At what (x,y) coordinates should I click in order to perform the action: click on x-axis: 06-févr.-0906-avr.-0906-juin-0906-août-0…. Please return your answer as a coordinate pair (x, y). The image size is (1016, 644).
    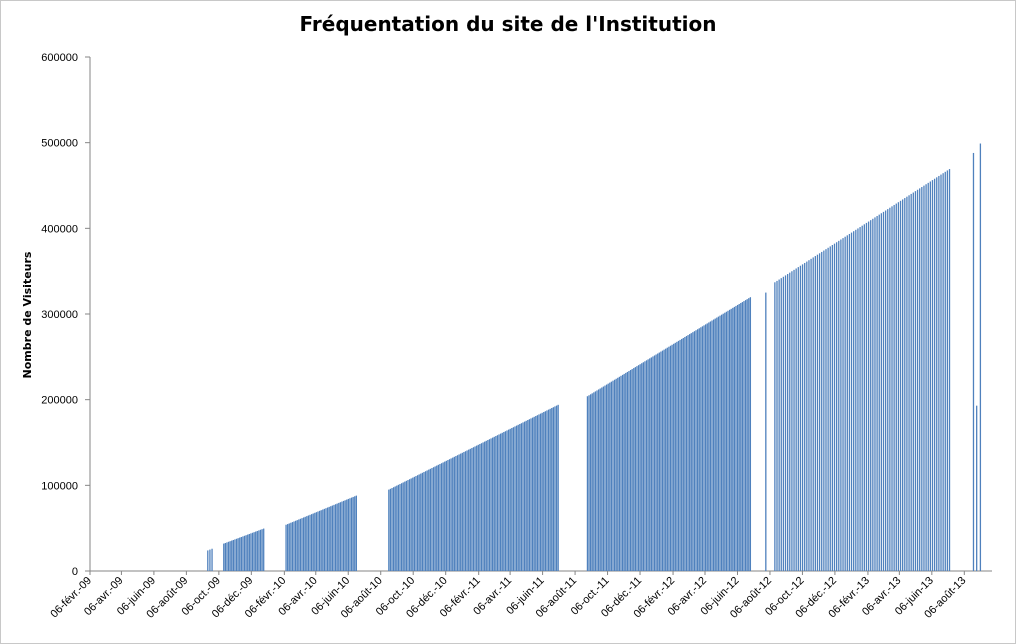
    Looking at the image, I should click on (520, 595).